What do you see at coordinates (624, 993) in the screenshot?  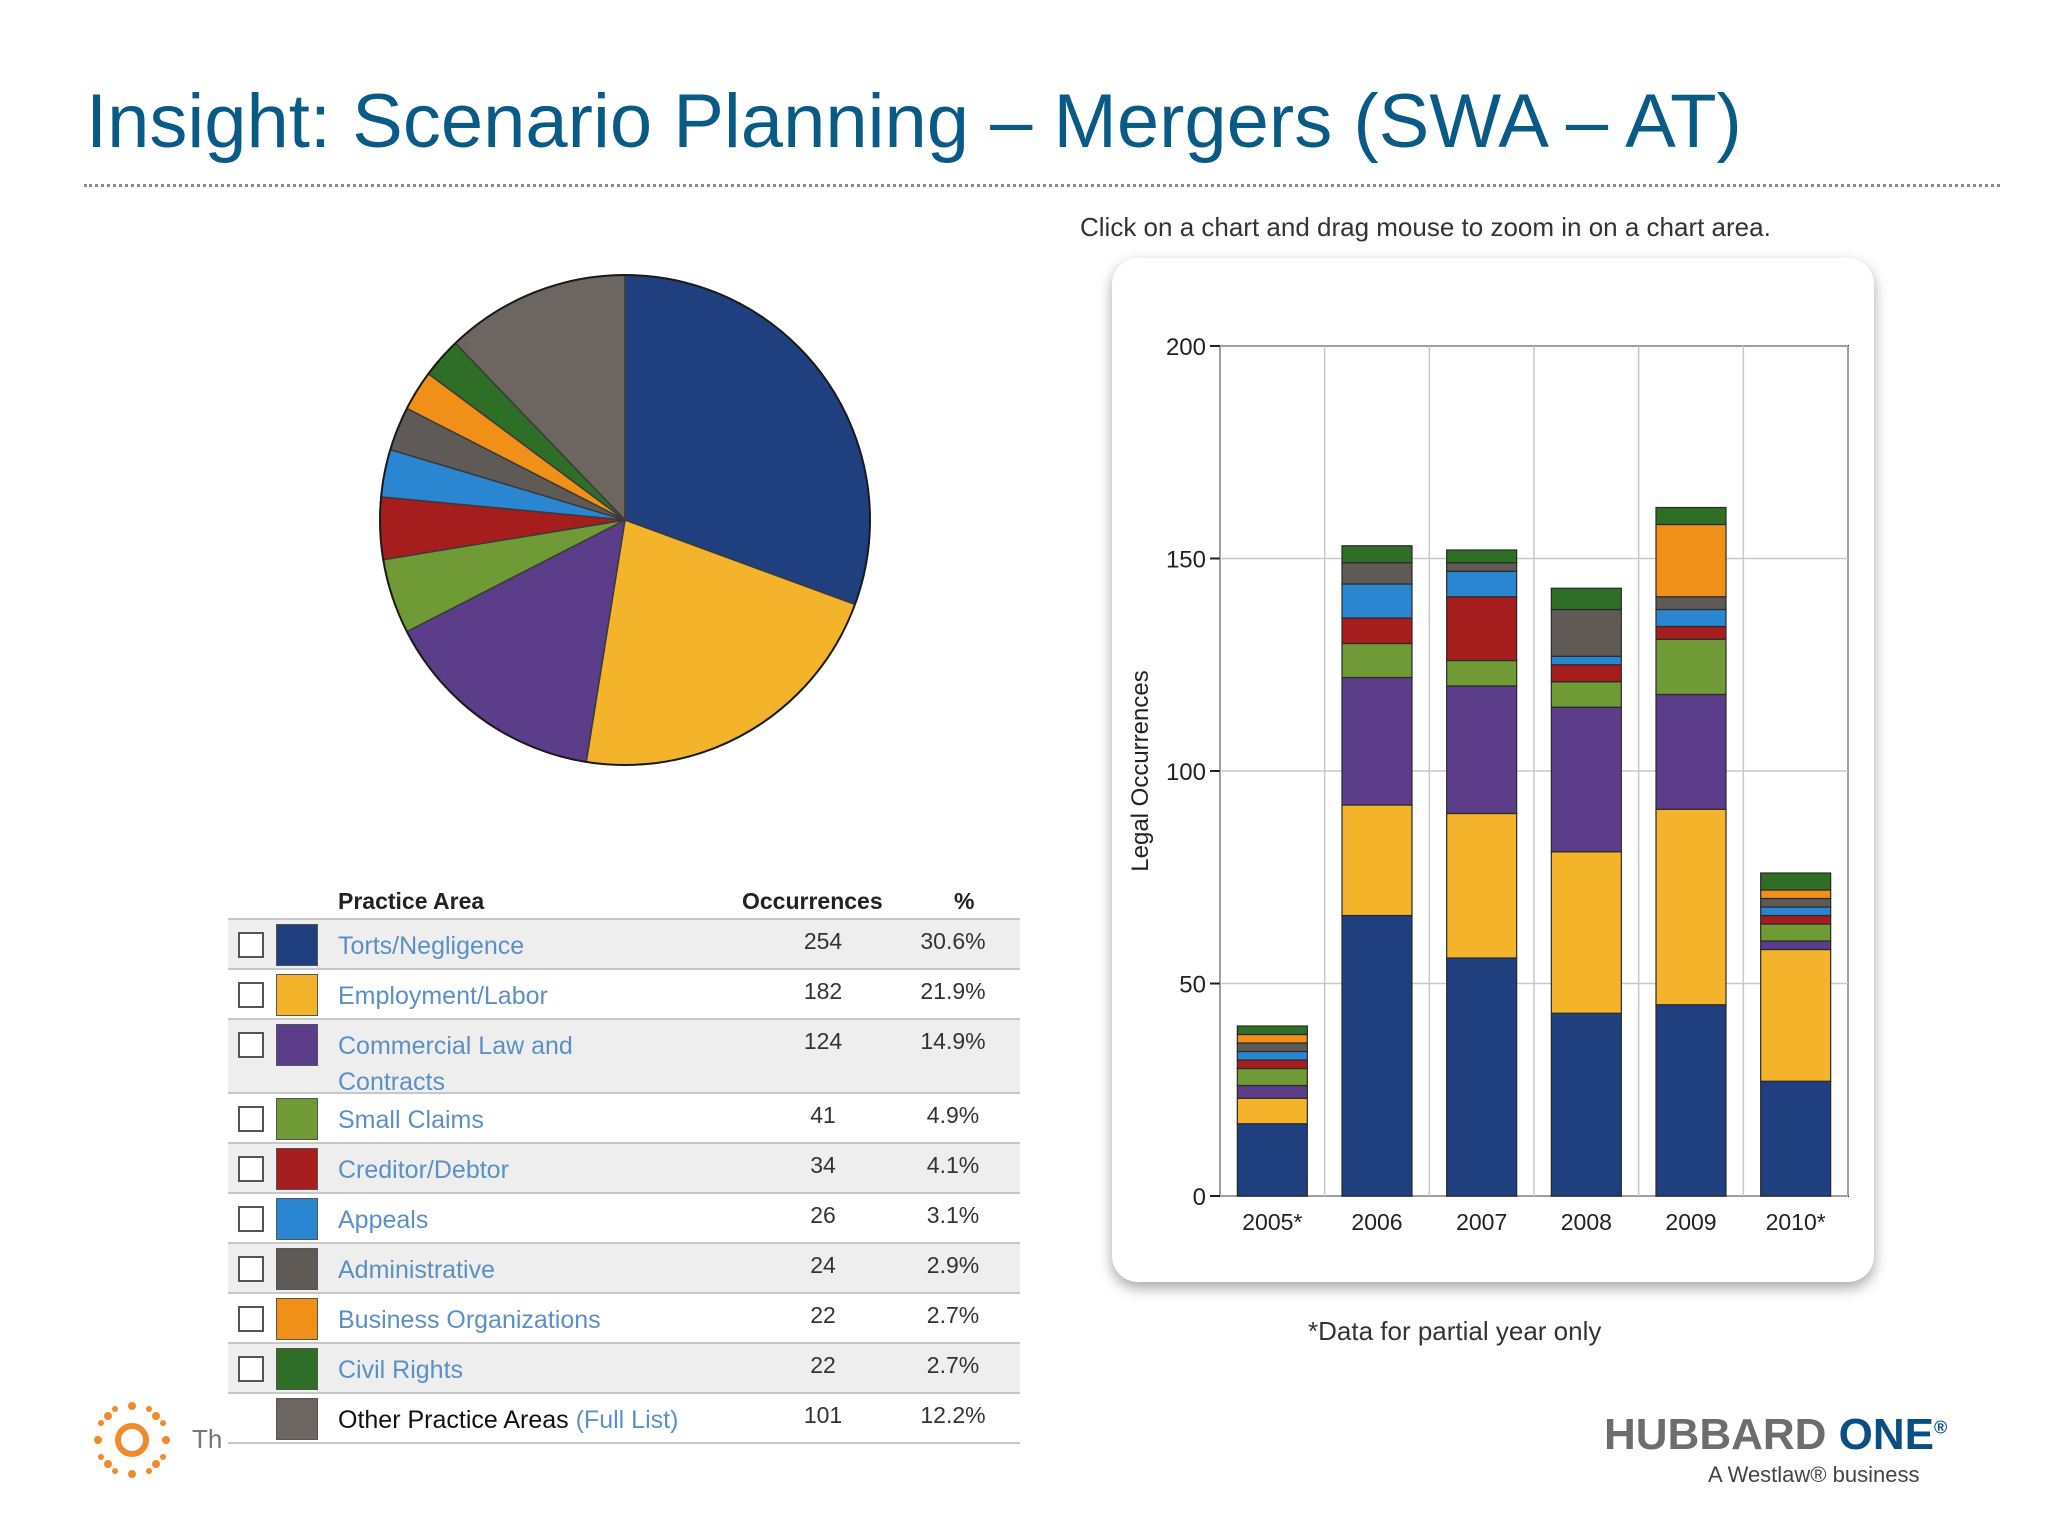 I see `table-row: Employment/Labor 182 21.9%` at bounding box center [624, 993].